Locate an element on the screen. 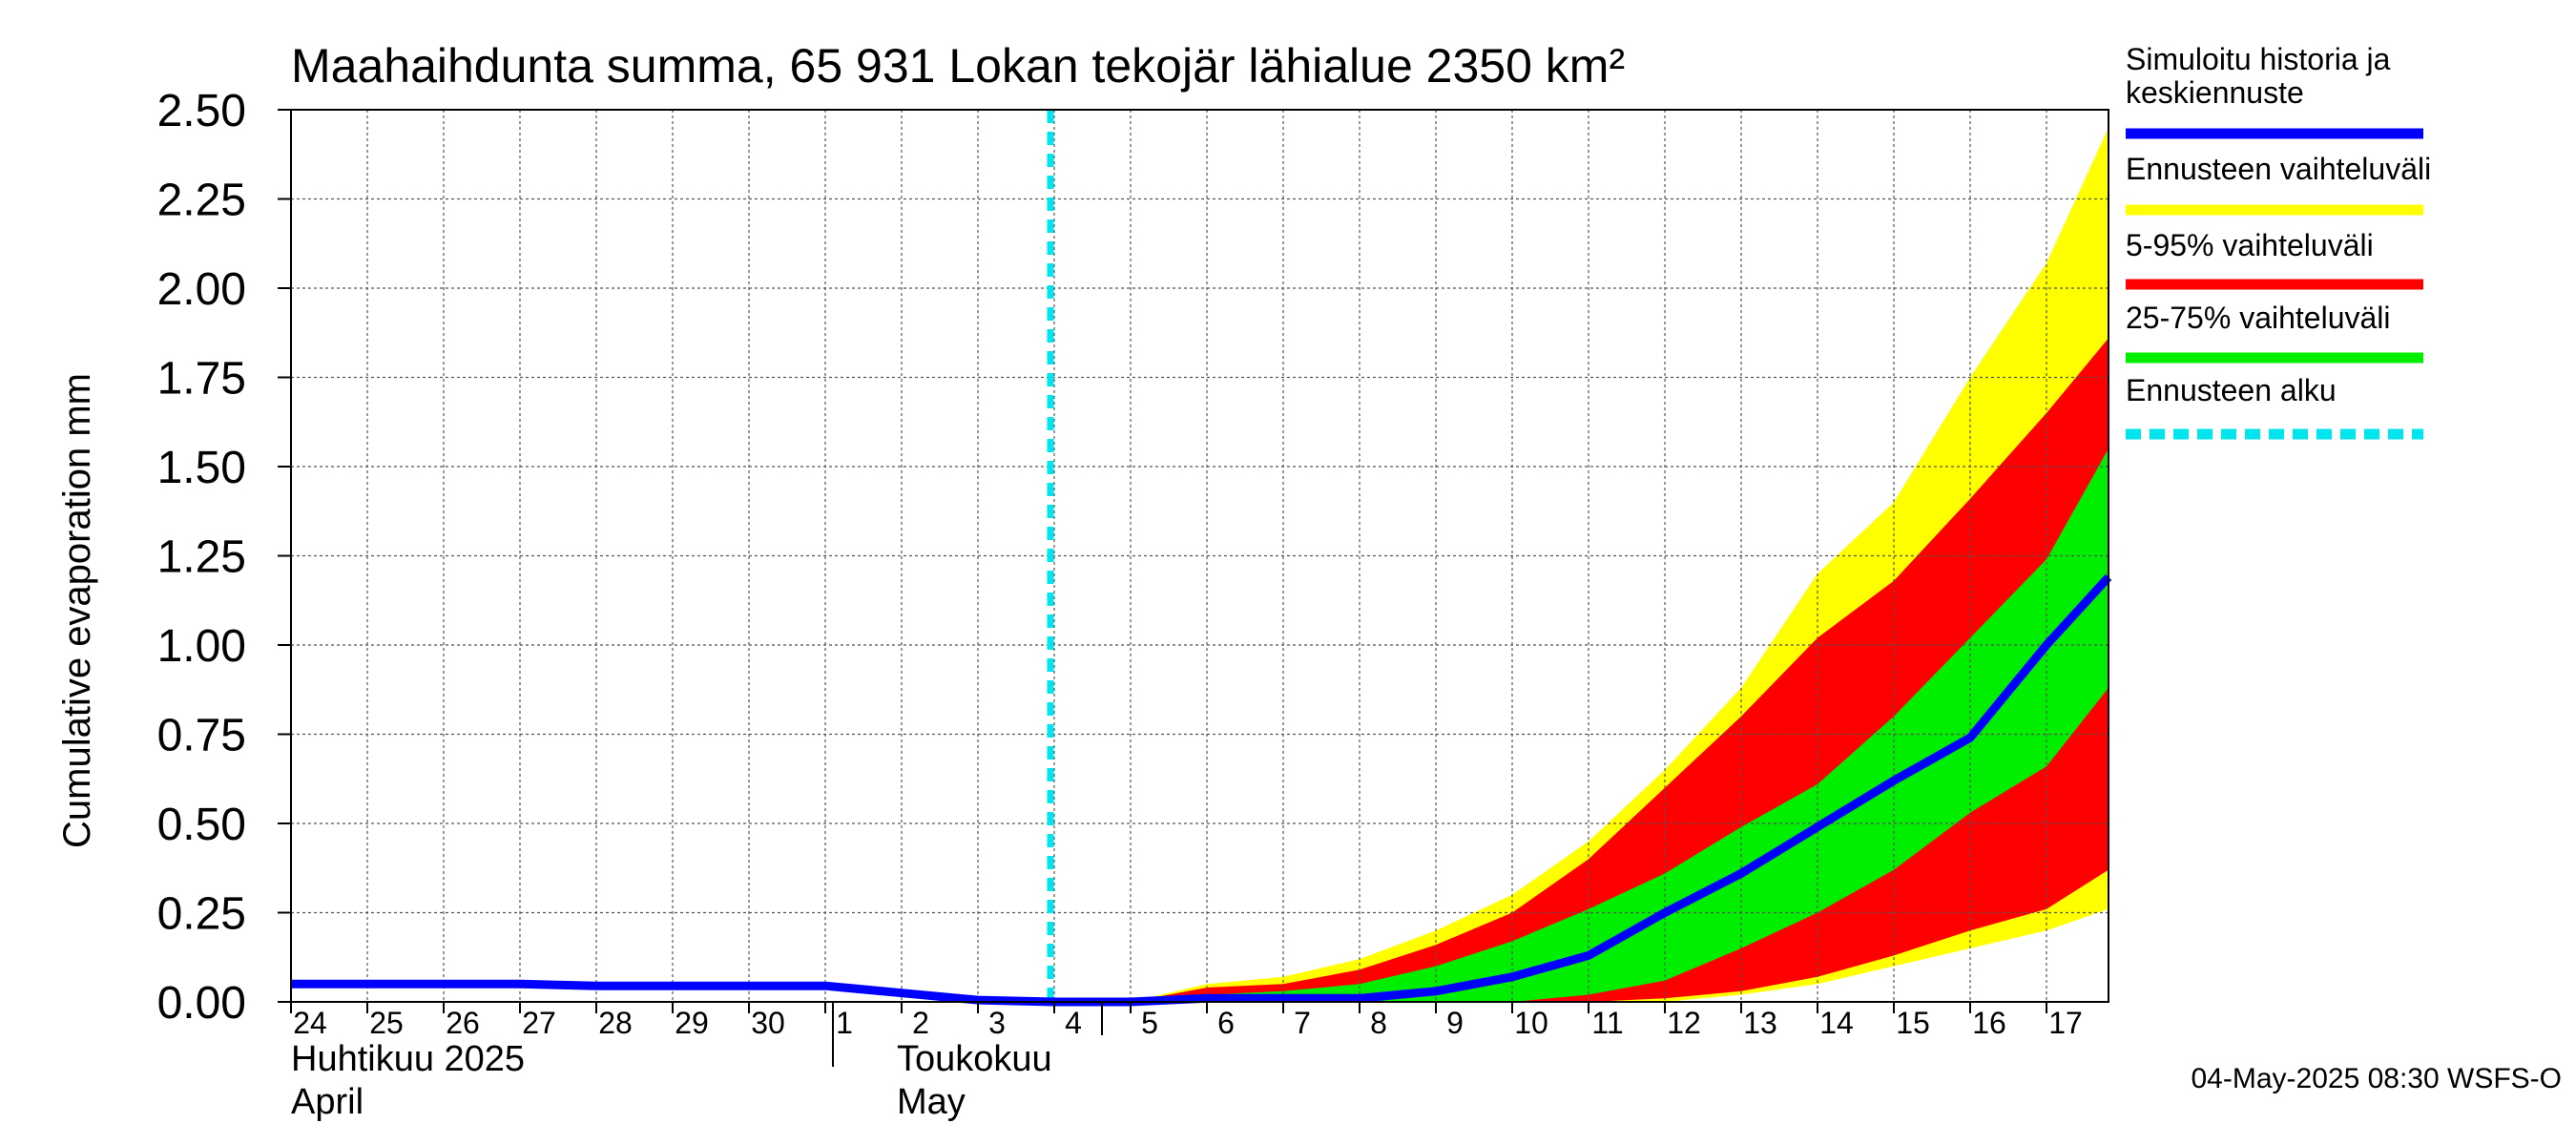 This screenshot has height=1145, width=2576. y-tick-label: 2.25 is located at coordinates (201, 201).